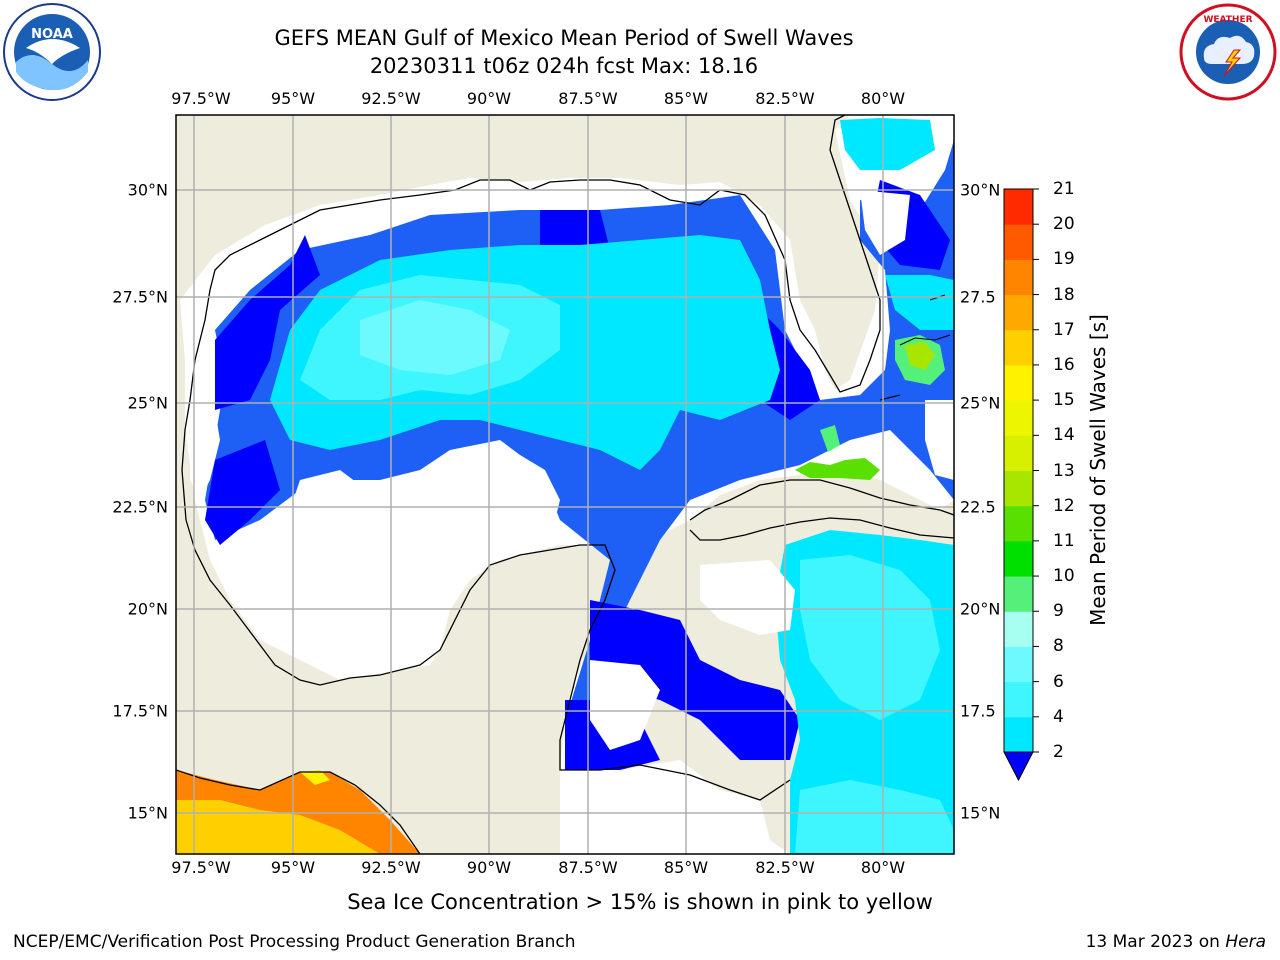 The width and height of the screenshot is (1280, 960). Describe the element at coordinates (939, 440) in the screenshot. I see `no-data-bahamas` at that location.